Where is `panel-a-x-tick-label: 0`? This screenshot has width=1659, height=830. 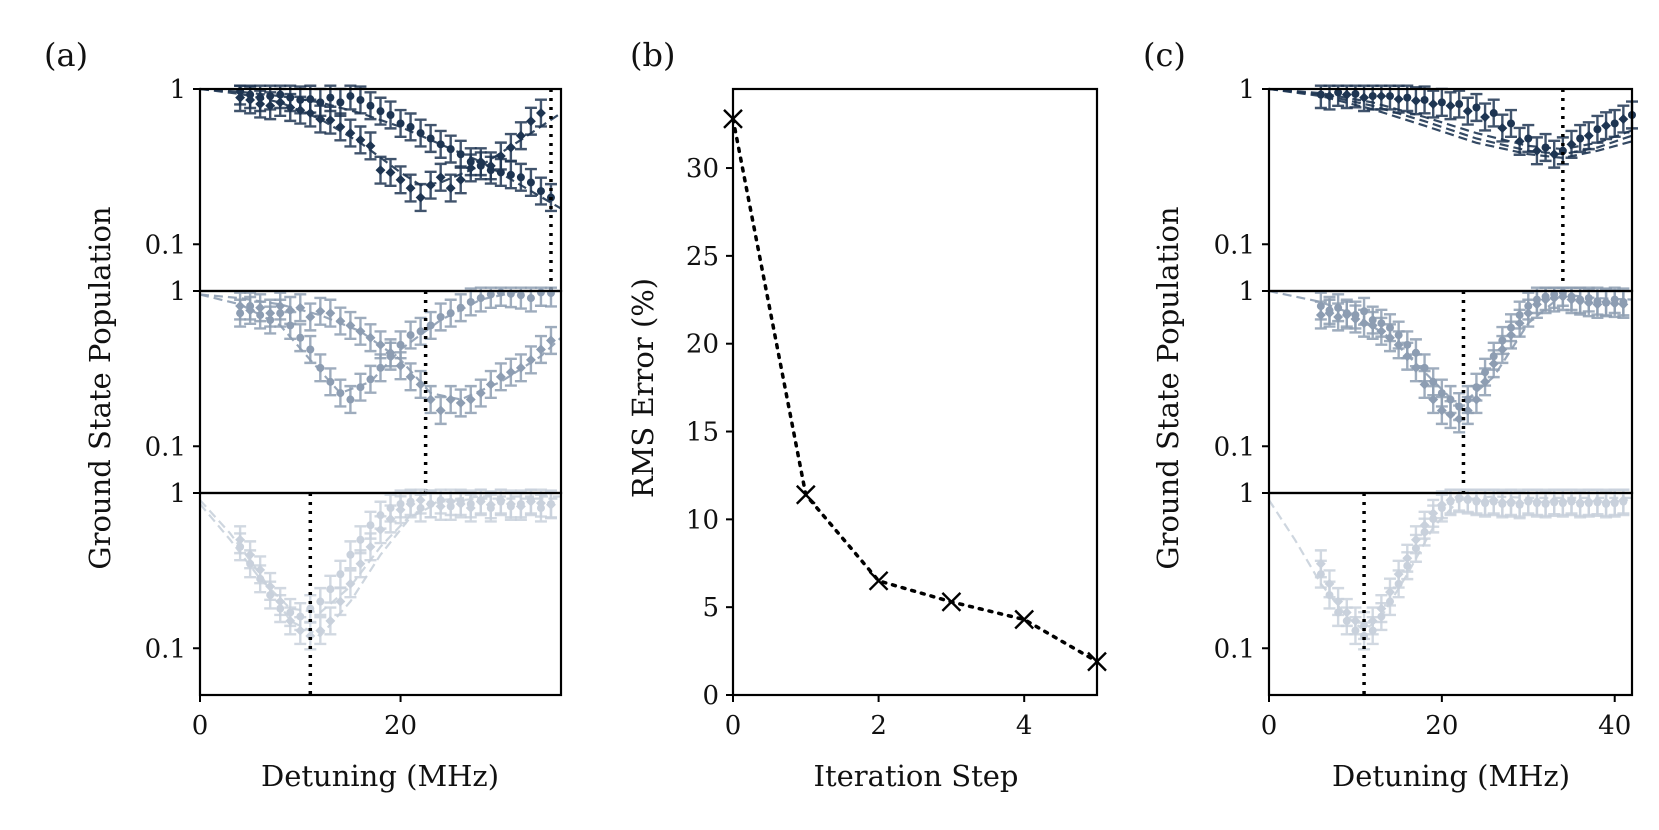 panel-a-x-tick-label: 0 is located at coordinates (200, 726).